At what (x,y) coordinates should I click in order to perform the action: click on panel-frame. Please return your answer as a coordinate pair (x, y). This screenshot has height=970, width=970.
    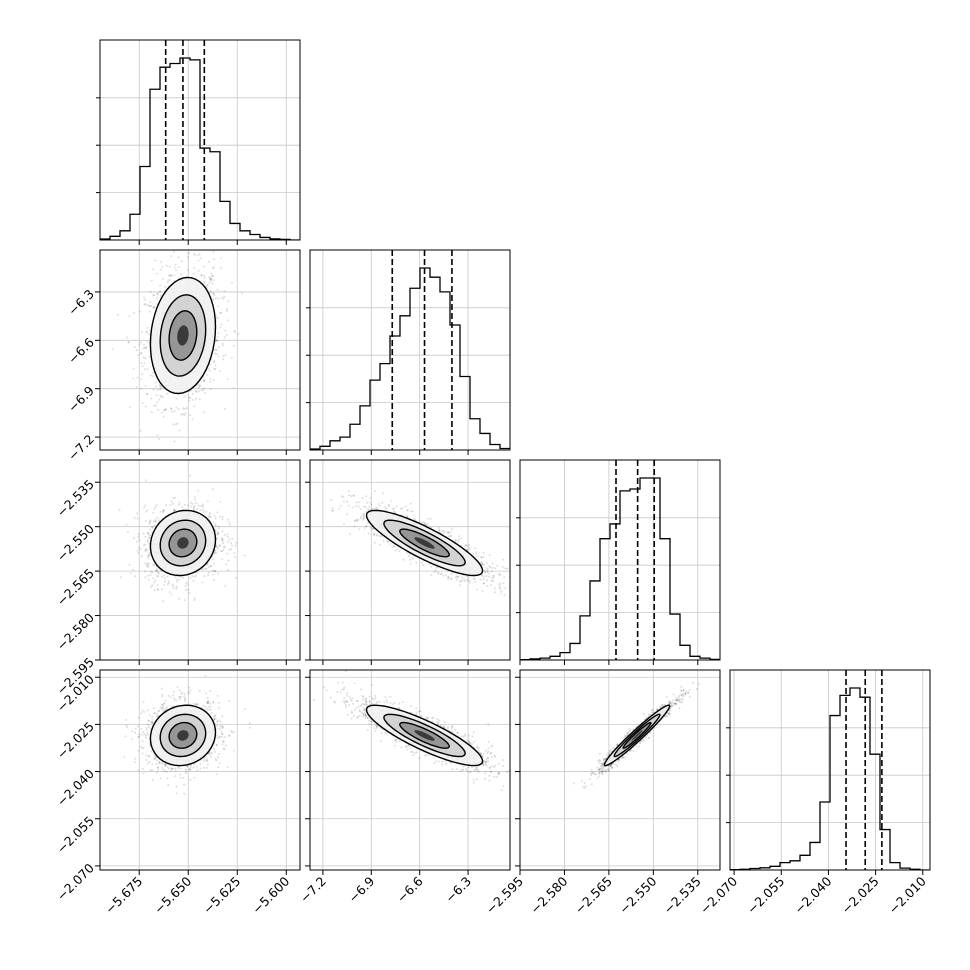
    Looking at the image, I should click on (200, 140).